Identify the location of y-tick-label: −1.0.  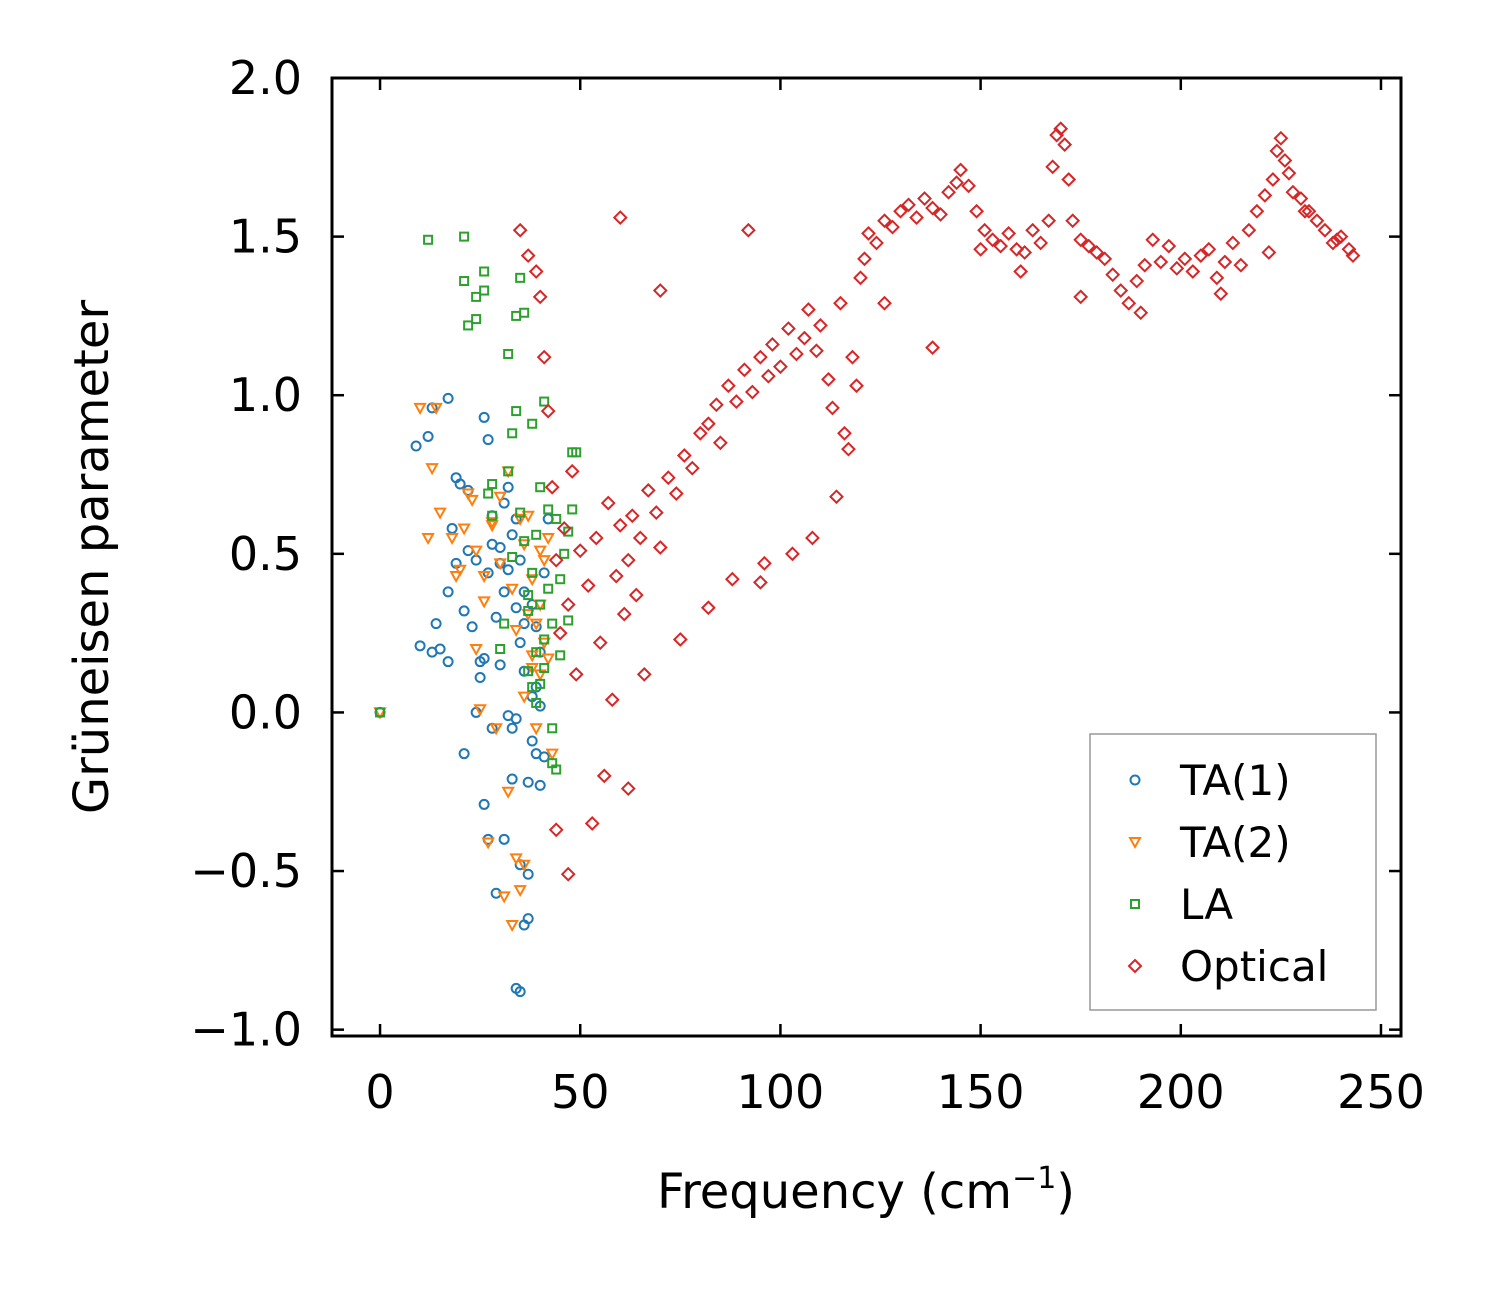
(246, 1030).